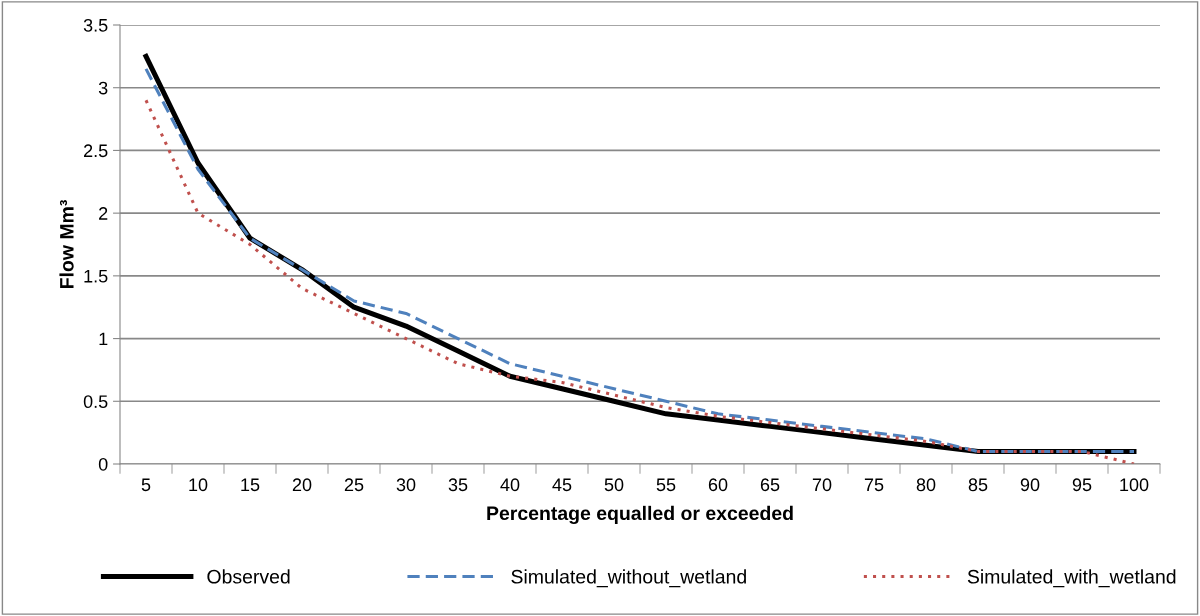 The width and height of the screenshot is (1200, 616). What do you see at coordinates (103, 339) in the screenshot?
I see `y-tick-label: 1` at bounding box center [103, 339].